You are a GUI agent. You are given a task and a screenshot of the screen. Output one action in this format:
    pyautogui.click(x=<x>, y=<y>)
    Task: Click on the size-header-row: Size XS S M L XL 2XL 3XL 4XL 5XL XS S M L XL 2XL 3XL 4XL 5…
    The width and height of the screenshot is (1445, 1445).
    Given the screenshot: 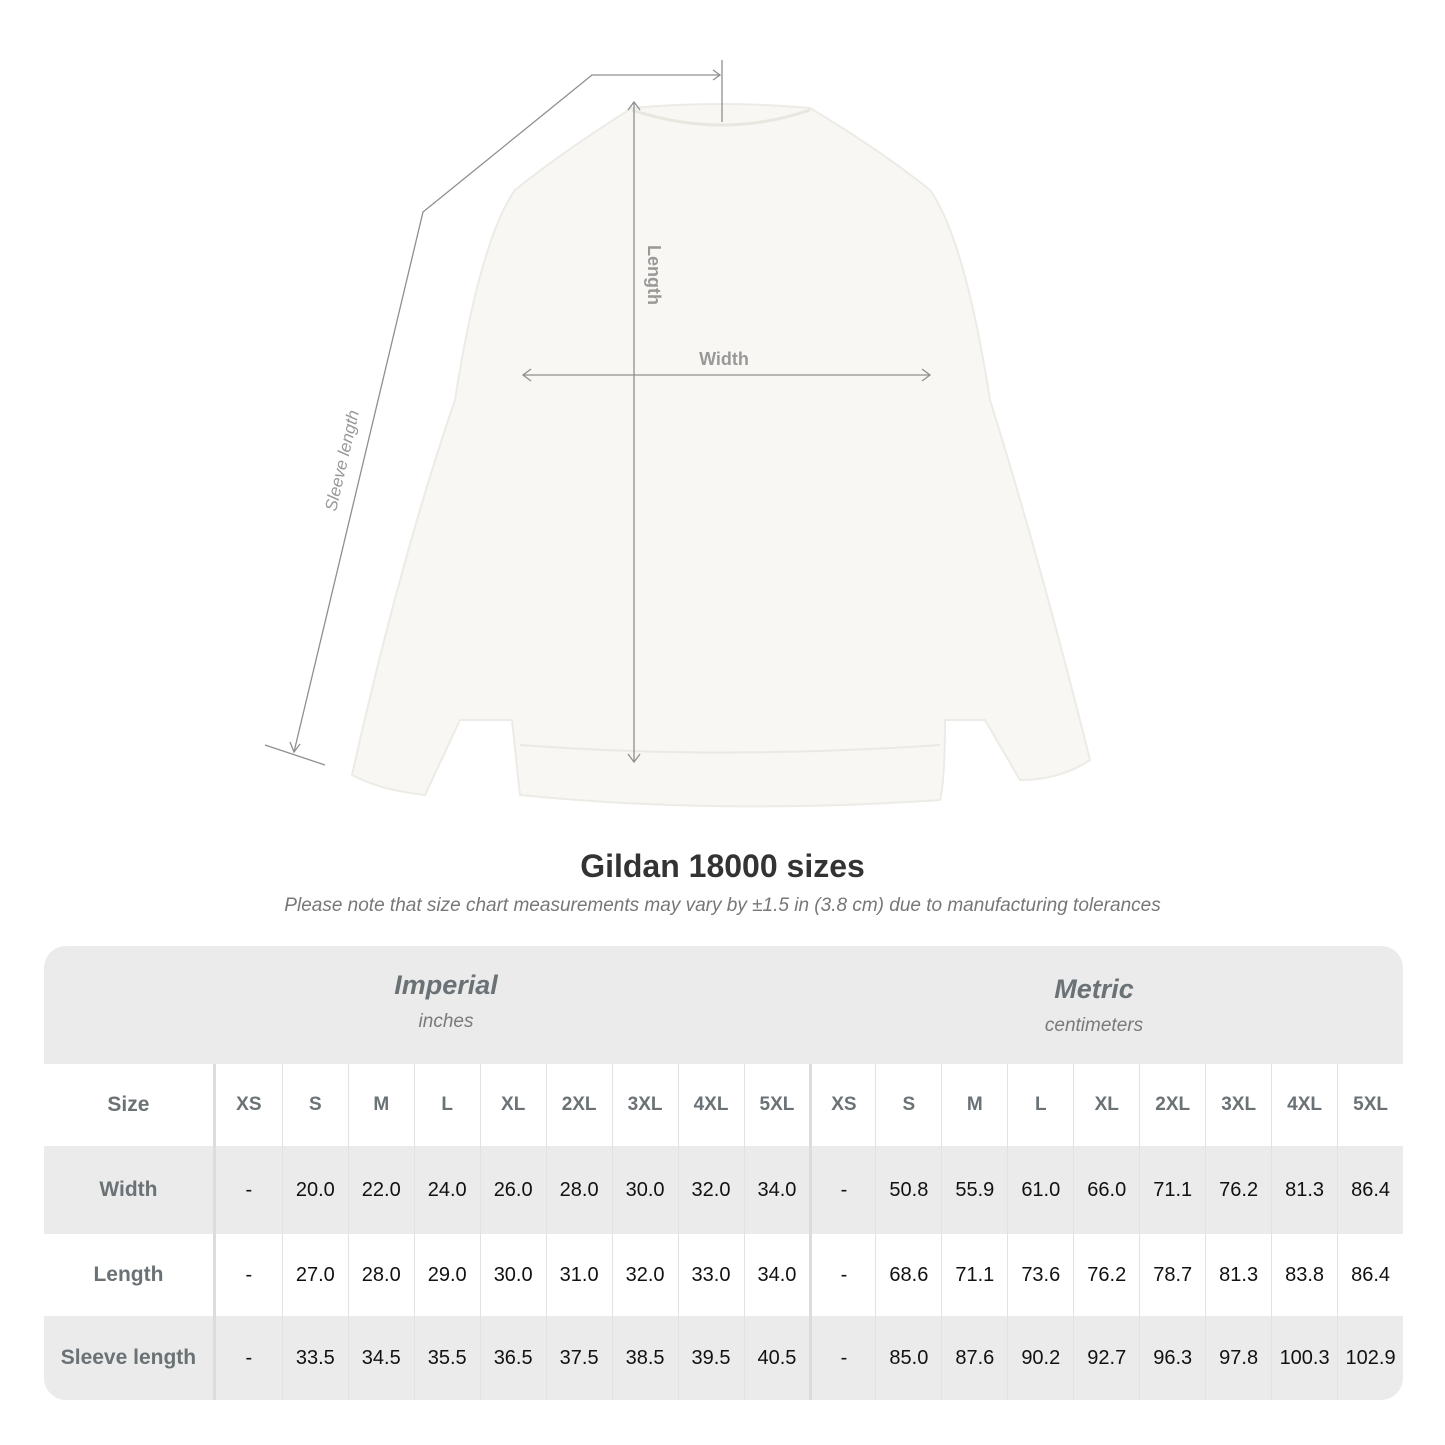 What is the action you would take?
    pyautogui.click(x=723, y=1105)
    